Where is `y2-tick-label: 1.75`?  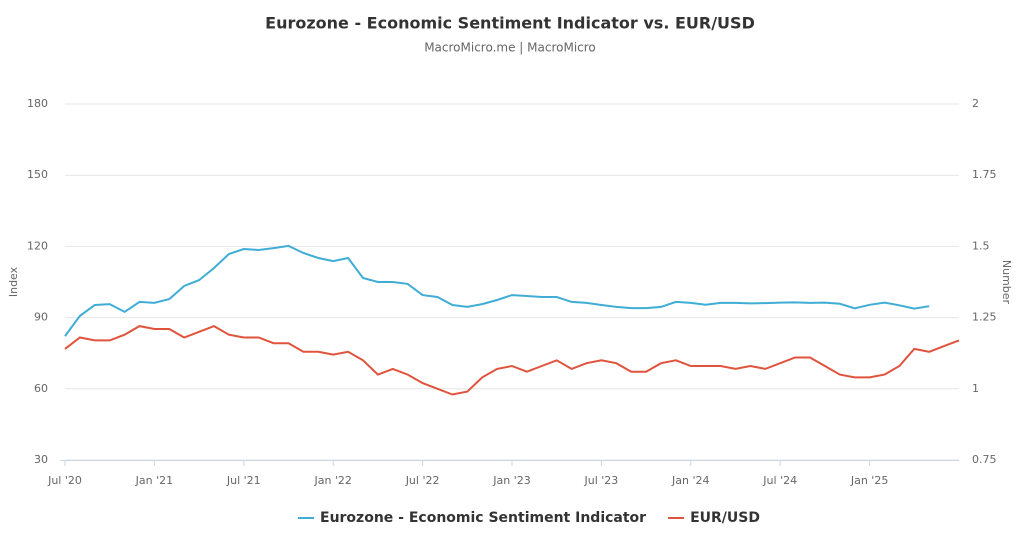
y2-tick-label: 1.75 is located at coordinates (984, 174).